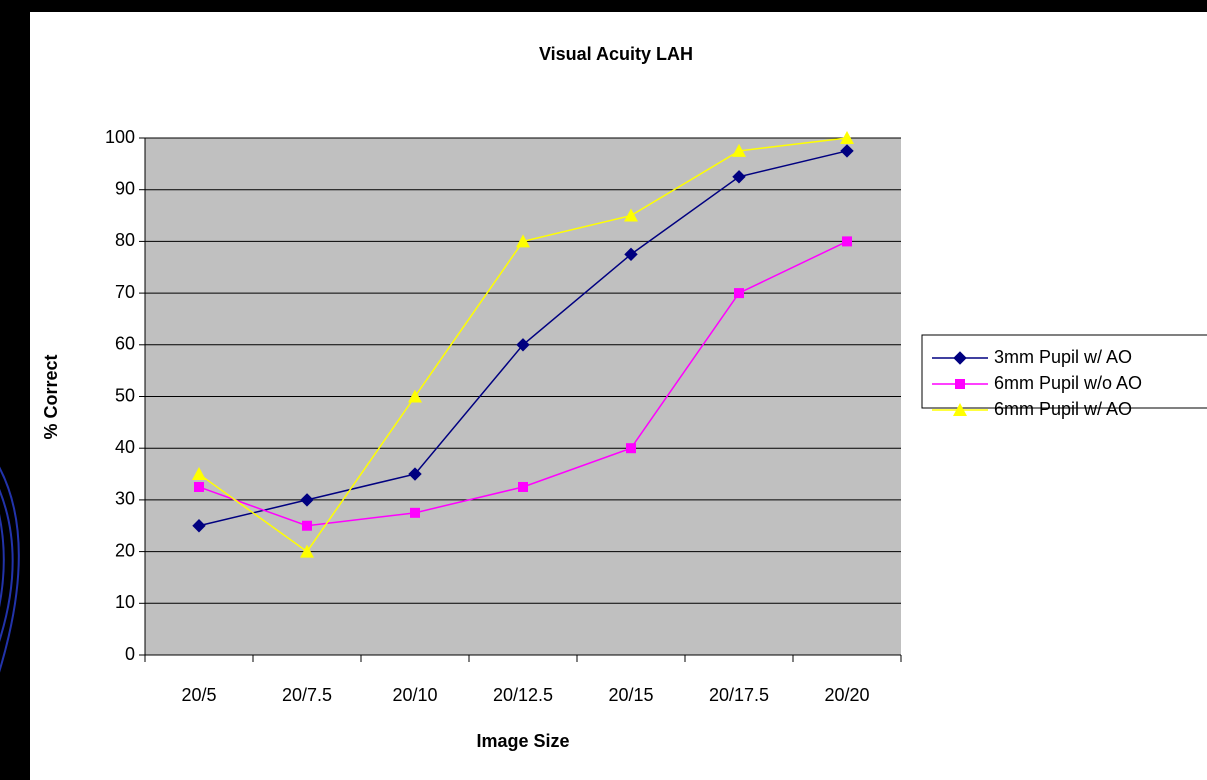 This screenshot has width=1207, height=780. I want to click on legend-label: 3mm Pupil w/ AO, so click(1063, 357).